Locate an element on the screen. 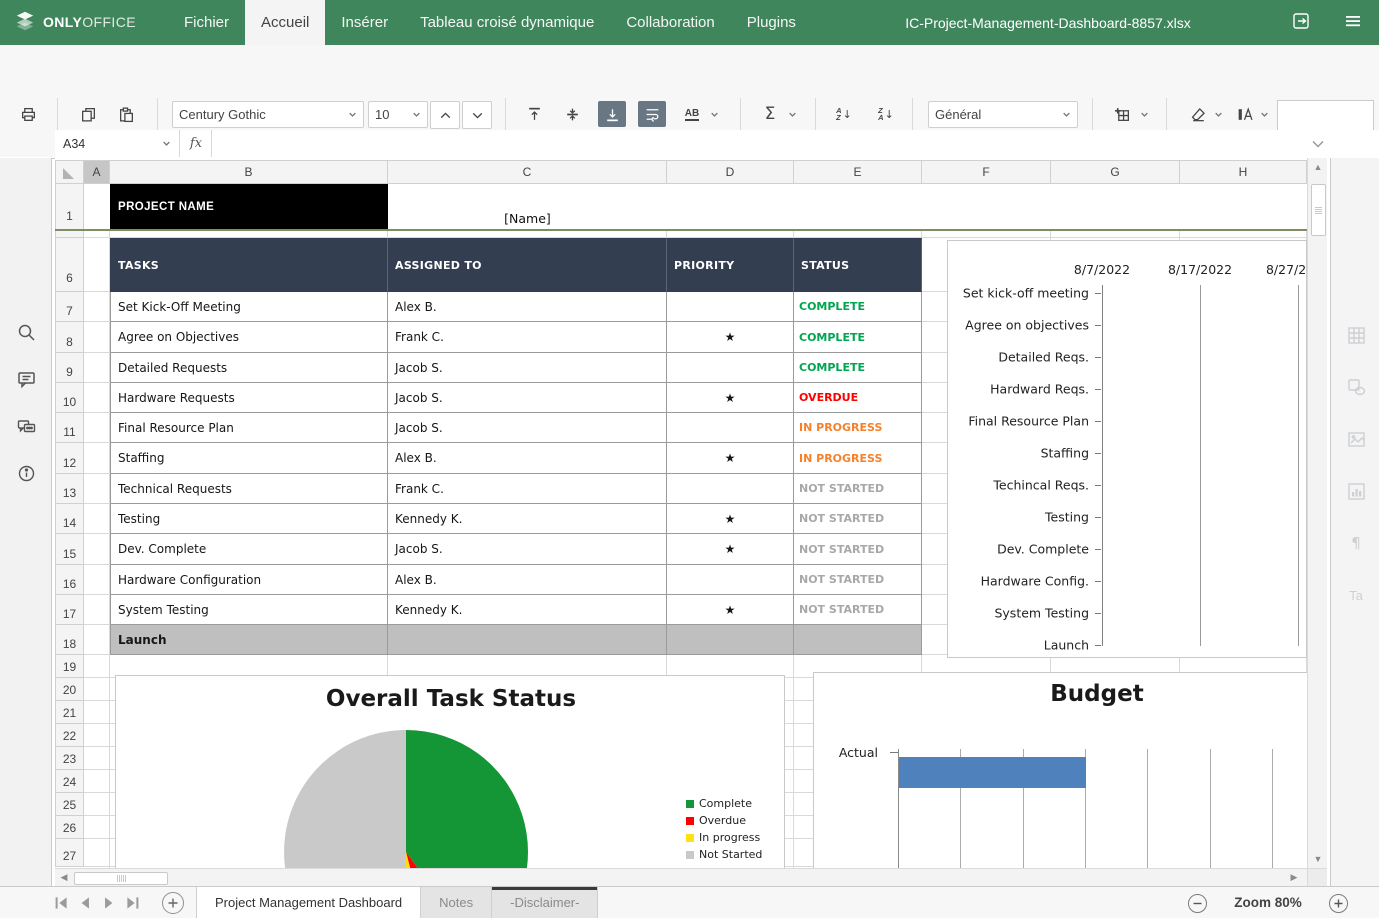 The image size is (1379, 918). orientation-dropdown is located at coordinates (714, 114).